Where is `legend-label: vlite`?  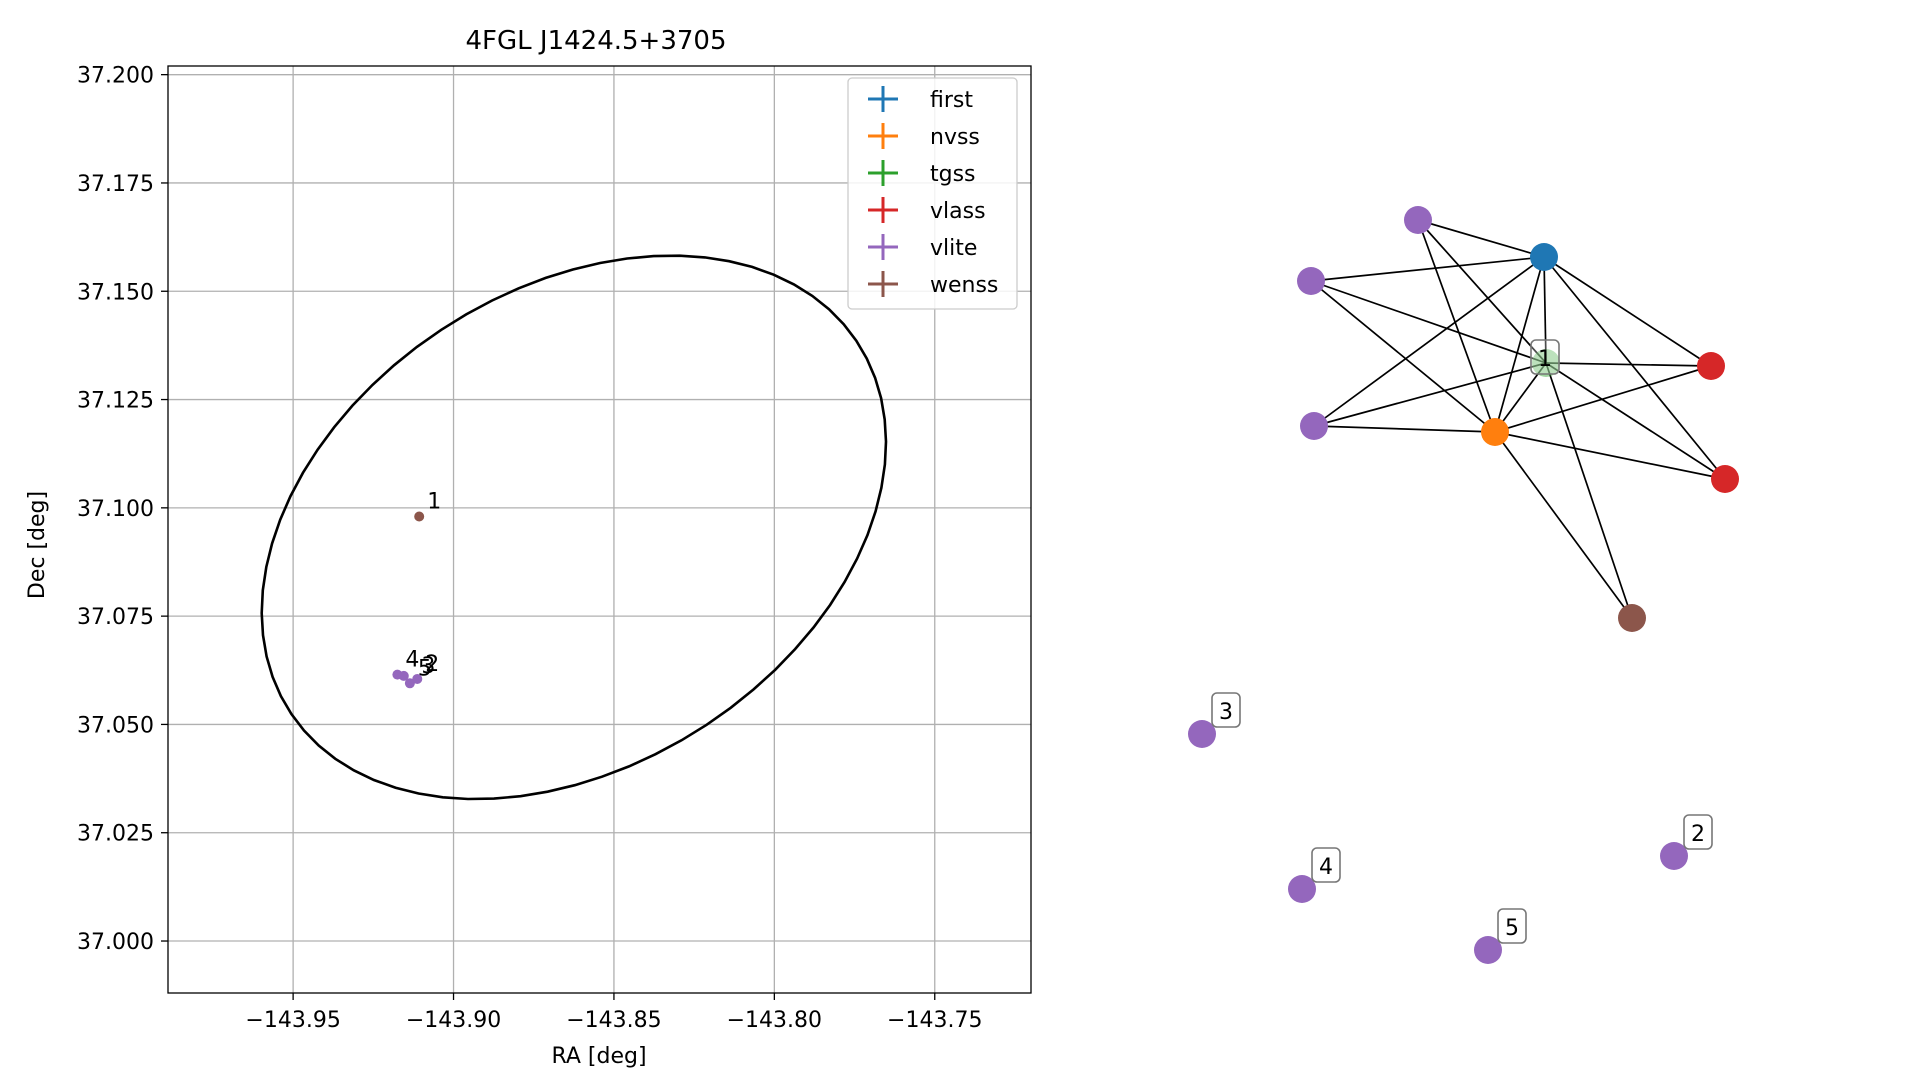 legend-label: vlite is located at coordinates (953, 248).